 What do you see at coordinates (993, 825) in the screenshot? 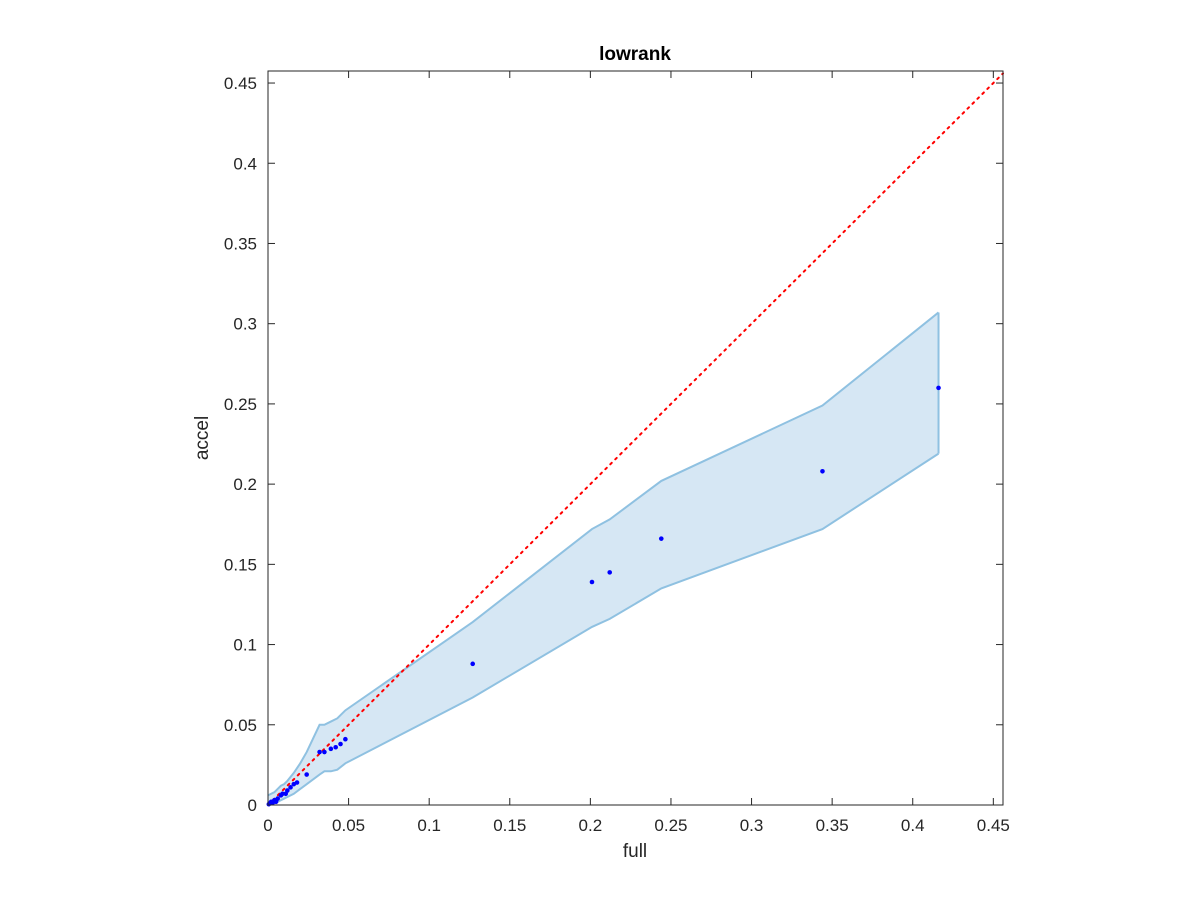
I see `x-tick-label: 0.45` at bounding box center [993, 825].